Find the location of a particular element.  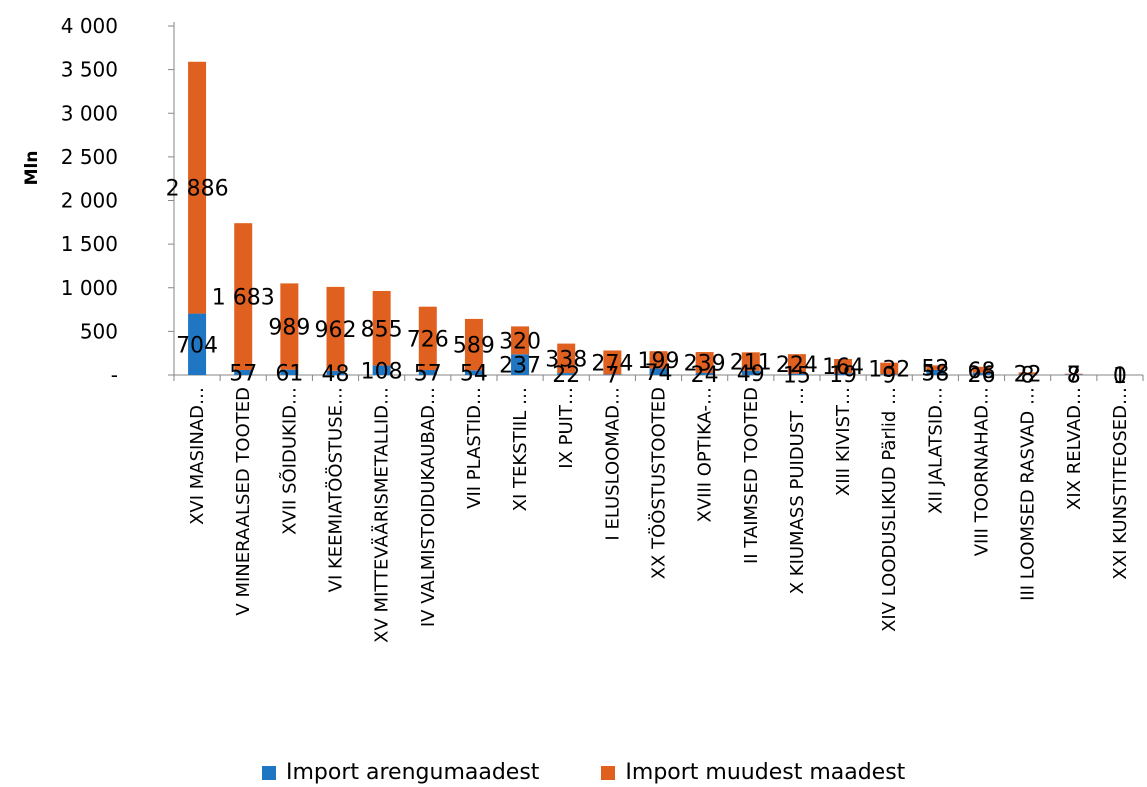

y-tick-label: - is located at coordinates (114, 375).